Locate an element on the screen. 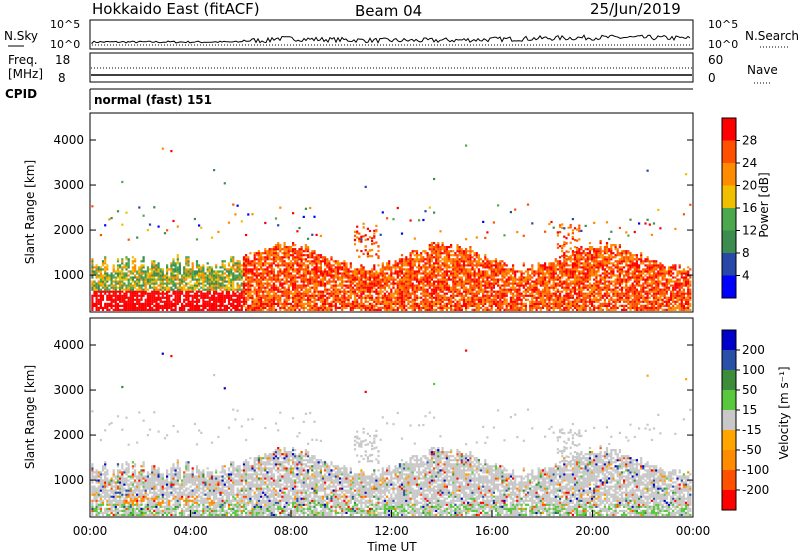 This screenshot has width=800, height=558. date-label: 25/Jun/2019 is located at coordinates (635, 9).